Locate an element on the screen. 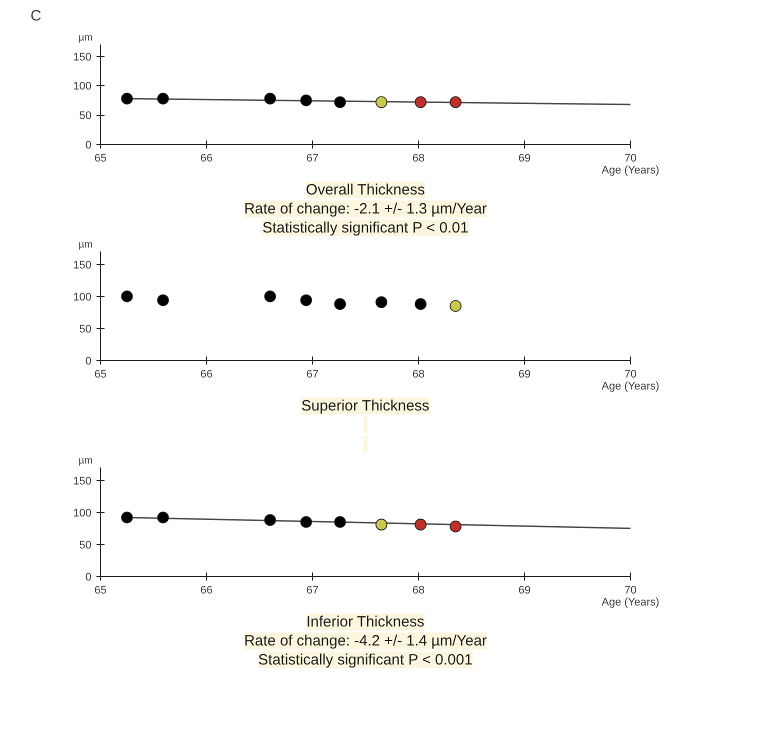 This screenshot has width=759, height=754. text: Superior Thickness is located at coordinates (365, 406).